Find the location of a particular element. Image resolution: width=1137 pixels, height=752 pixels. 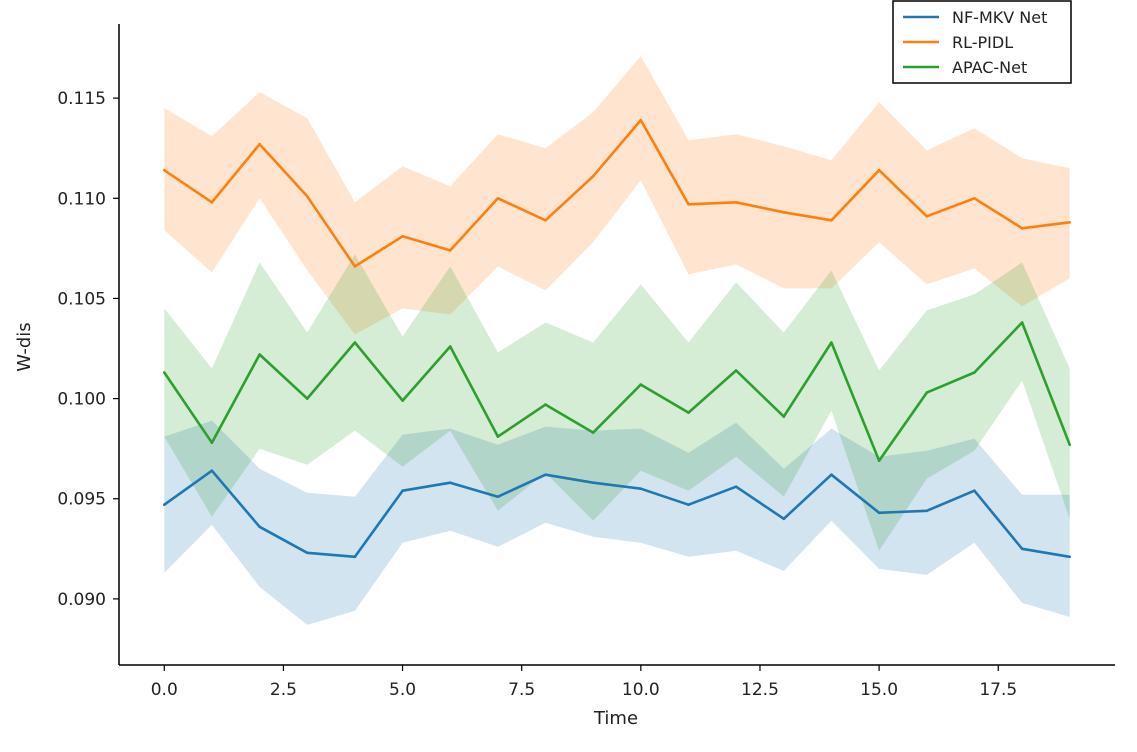

apac-net-legend-label: APAC-Net is located at coordinates (989, 67).